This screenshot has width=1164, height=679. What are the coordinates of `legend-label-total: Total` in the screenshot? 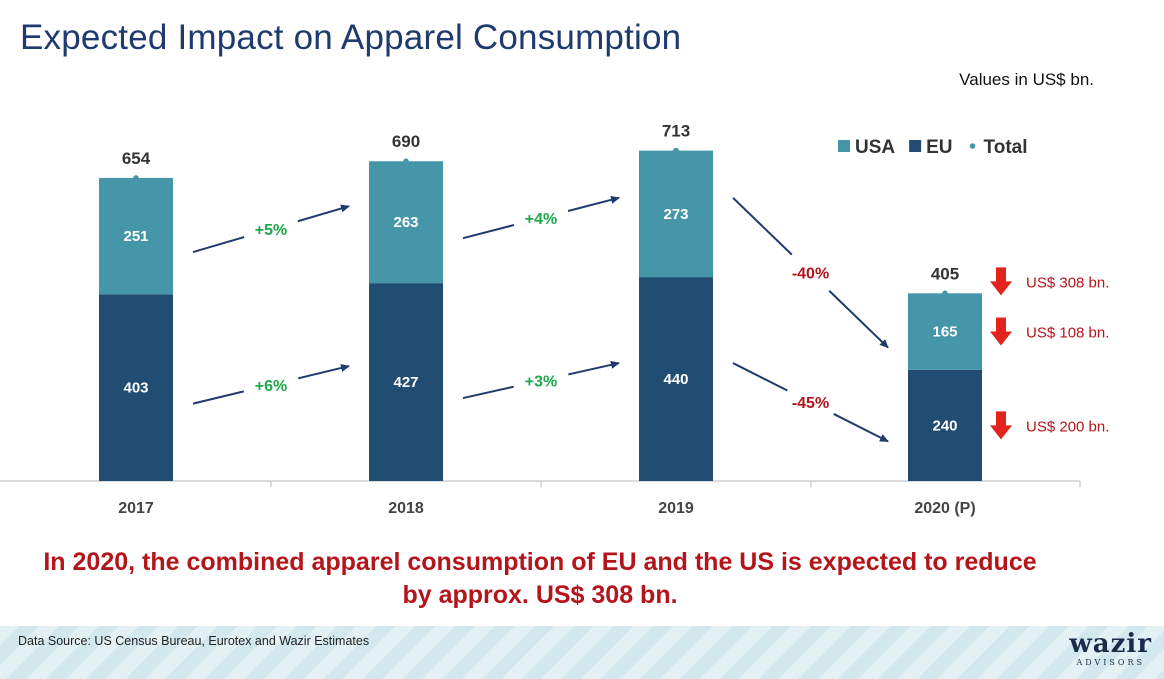 It's located at (1006, 147).